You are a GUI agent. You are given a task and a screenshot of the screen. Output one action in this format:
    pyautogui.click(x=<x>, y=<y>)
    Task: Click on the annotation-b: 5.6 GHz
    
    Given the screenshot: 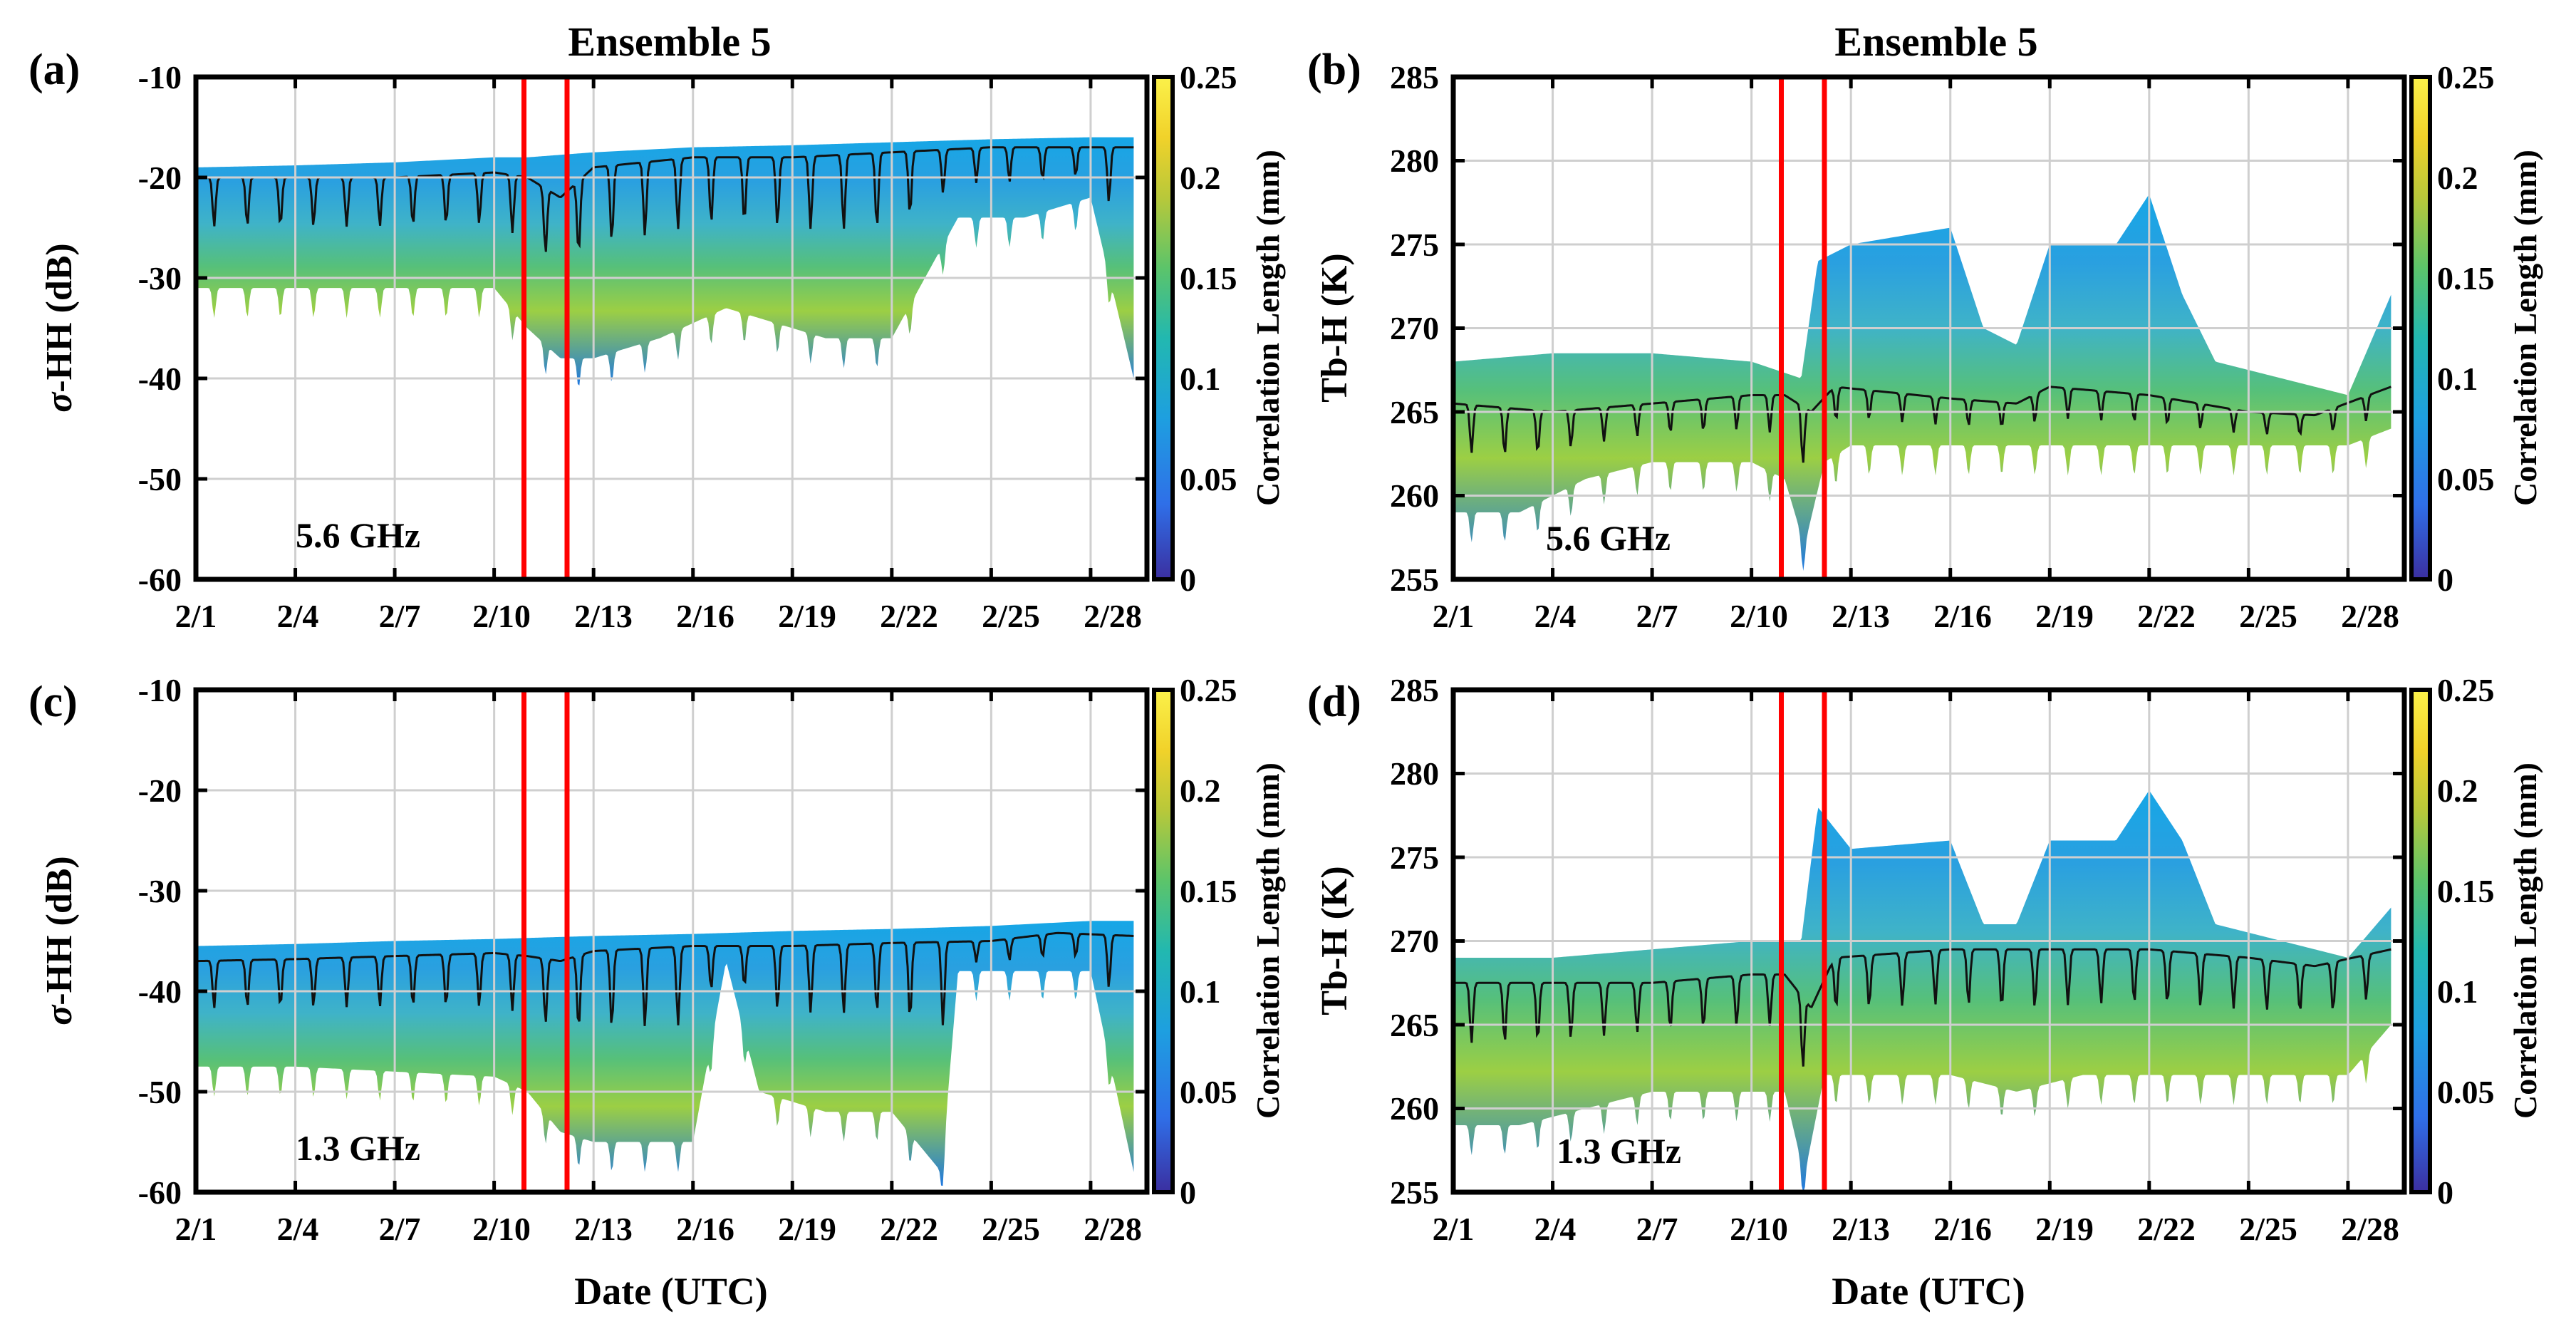 What is the action you would take?
    pyautogui.click(x=1608, y=538)
    